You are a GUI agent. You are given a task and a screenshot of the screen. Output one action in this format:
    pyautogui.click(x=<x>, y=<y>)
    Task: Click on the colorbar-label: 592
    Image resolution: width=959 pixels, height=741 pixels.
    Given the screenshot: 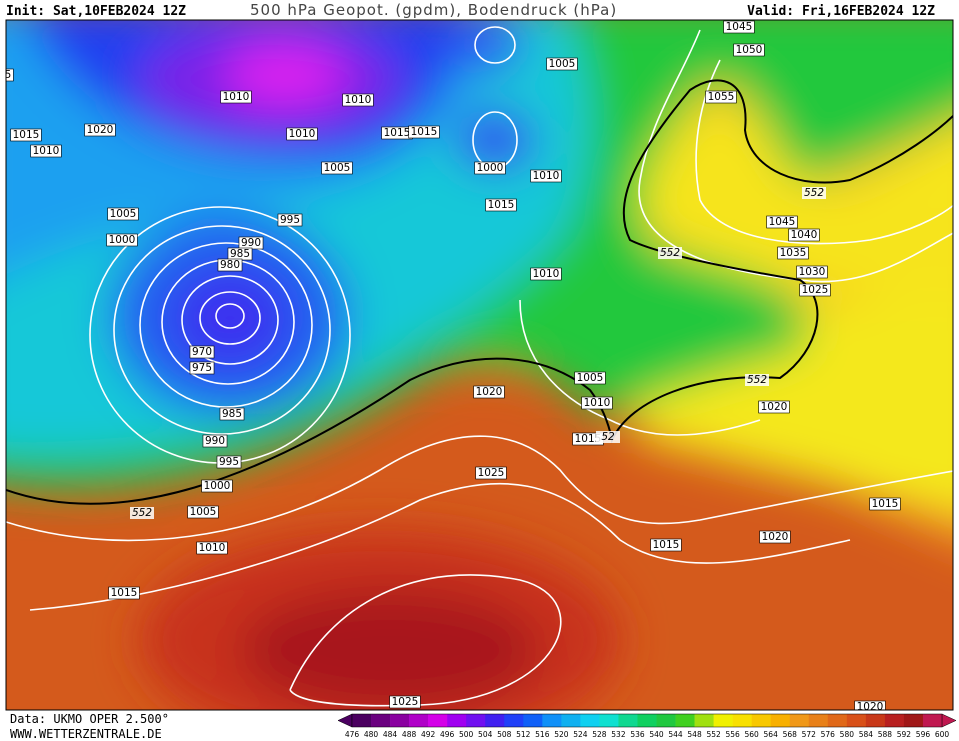 What is the action you would take?
    pyautogui.click(x=904, y=734)
    